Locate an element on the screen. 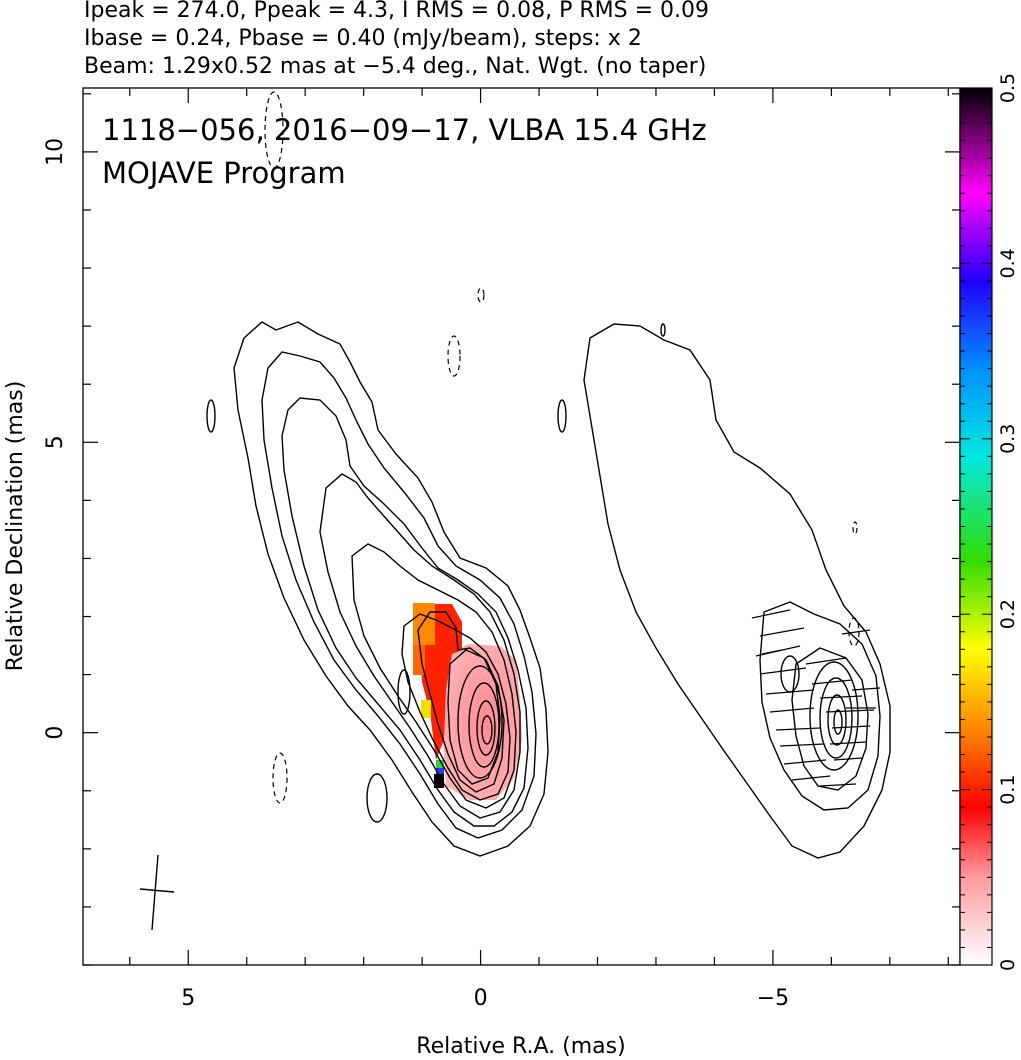 This screenshot has width=1021, height=1060. colorbar-tick-label: 0.5 is located at coordinates (1008, 88).